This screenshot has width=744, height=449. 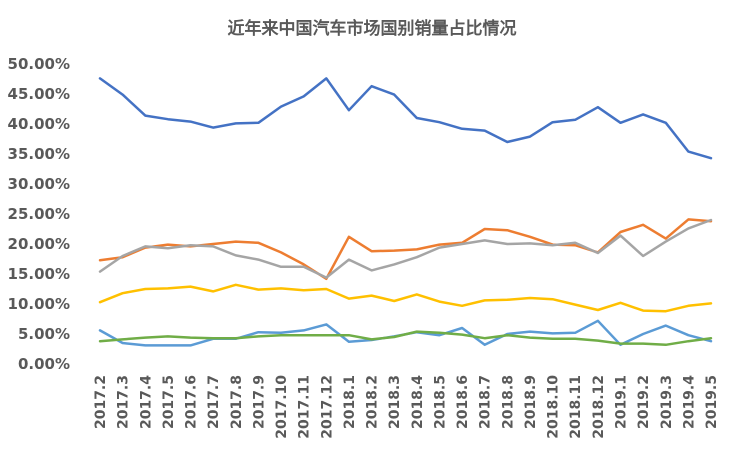 What do you see at coordinates (712, 402) in the screenshot?
I see `x-tick-label: 2019.5` at bounding box center [712, 402].